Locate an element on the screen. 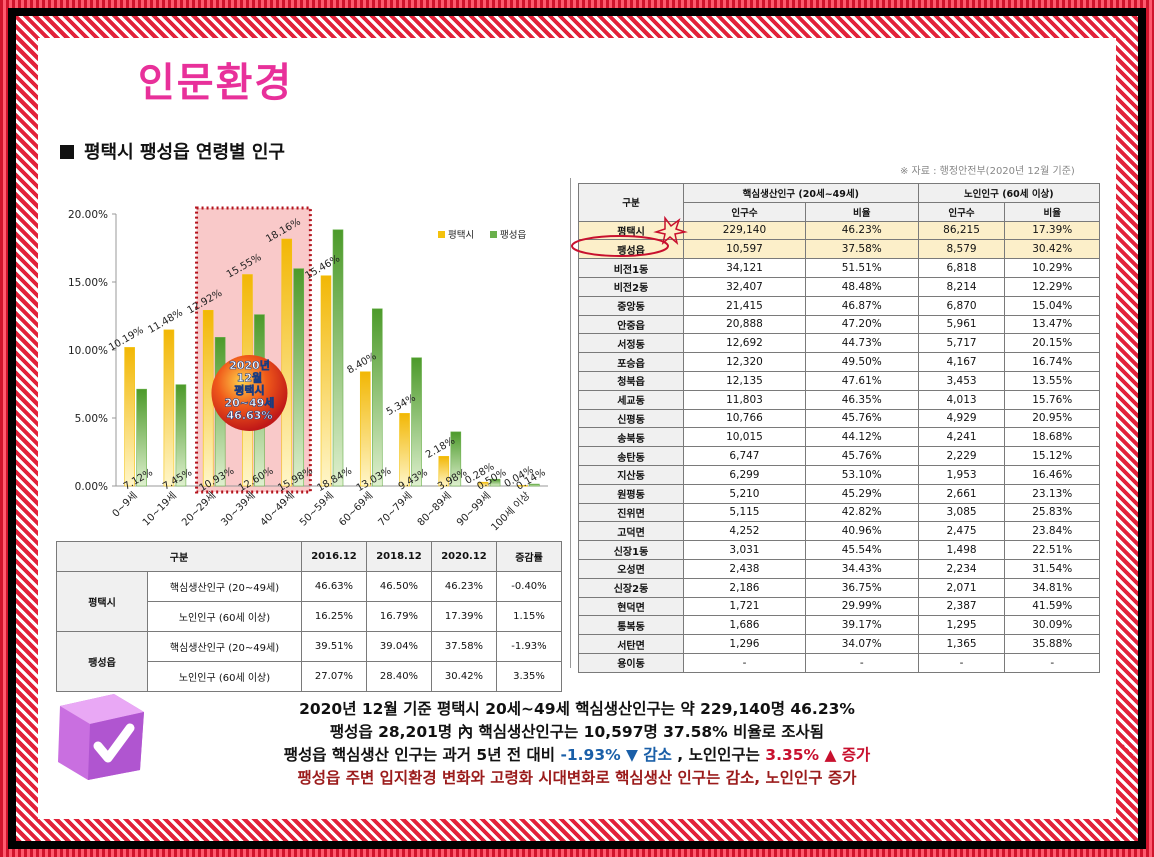 This screenshot has height=857, width=1154. value-cell: 4,929 is located at coordinates (961, 418).